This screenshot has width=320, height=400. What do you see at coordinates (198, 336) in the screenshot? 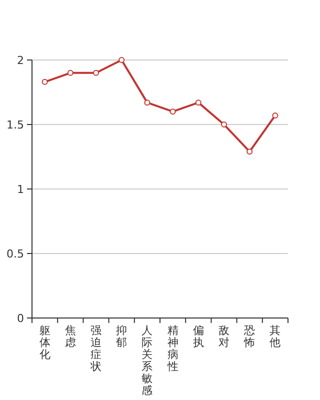
I see `x-tick-label: 偏执` at bounding box center [198, 336].